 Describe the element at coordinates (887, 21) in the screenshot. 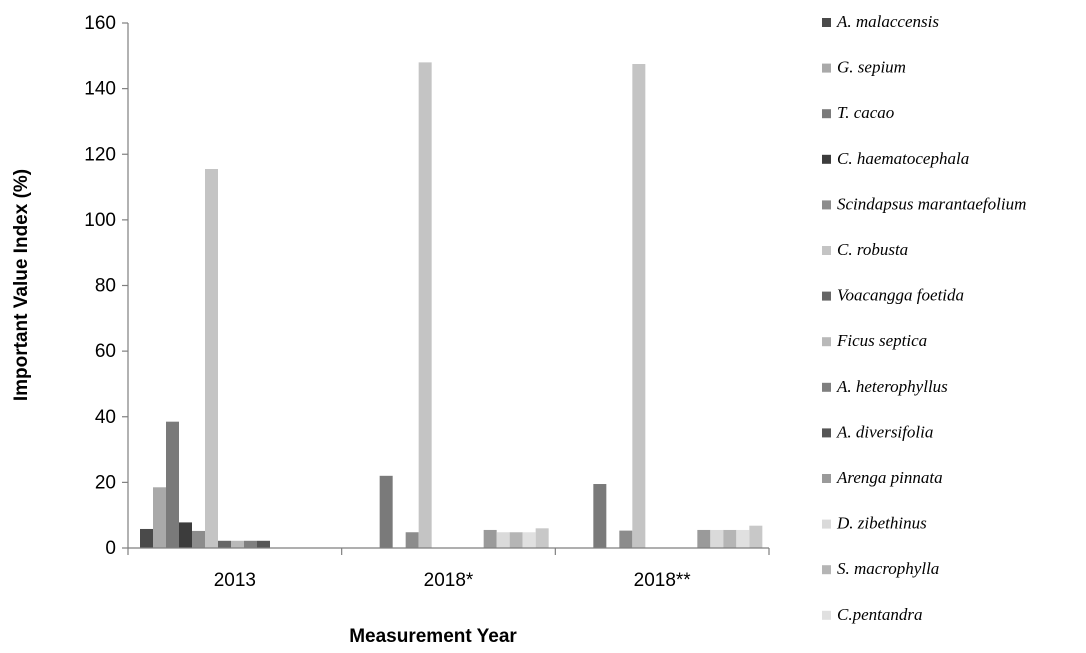

I see `legend-label: A. malaccensis` at that location.